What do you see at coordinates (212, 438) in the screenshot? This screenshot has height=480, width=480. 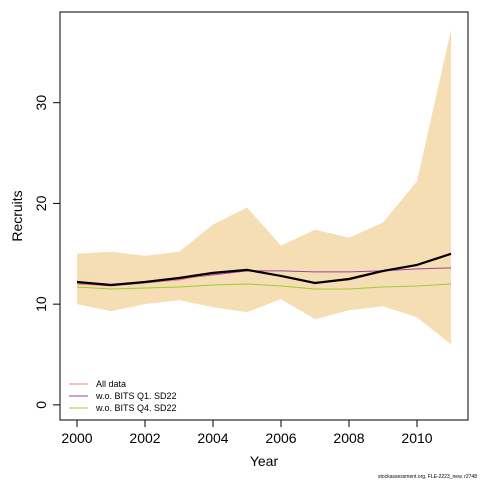 I see `x-tick-label: 2004` at bounding box center [212, 438].